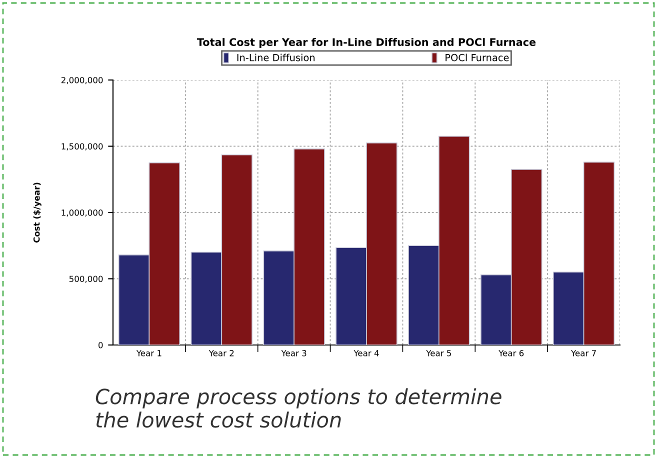  What do you see at coordinates (37, 212) in the screenshot?
I see `y-axis-title: Cost ($/year)` at bounding box center [37, 212].